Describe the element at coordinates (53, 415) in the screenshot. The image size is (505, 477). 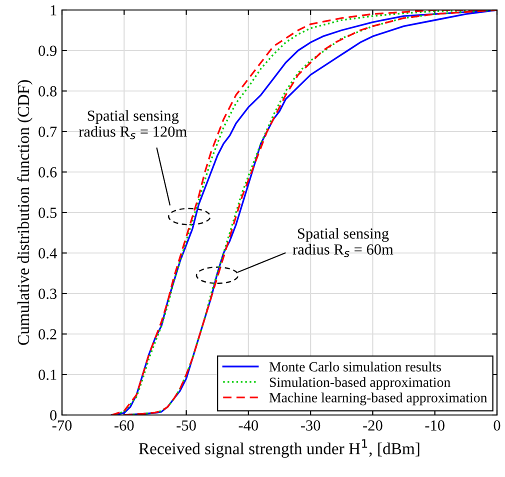
I see `y-tick-label: 0` at that location.